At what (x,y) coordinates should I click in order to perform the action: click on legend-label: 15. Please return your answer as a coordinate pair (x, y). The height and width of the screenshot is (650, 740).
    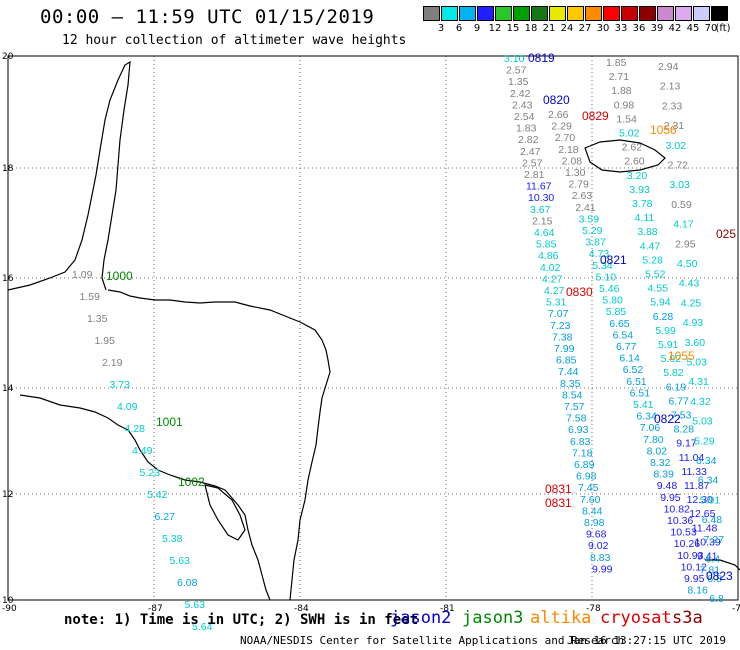
    Looking at the image, I should click on (513, 28).